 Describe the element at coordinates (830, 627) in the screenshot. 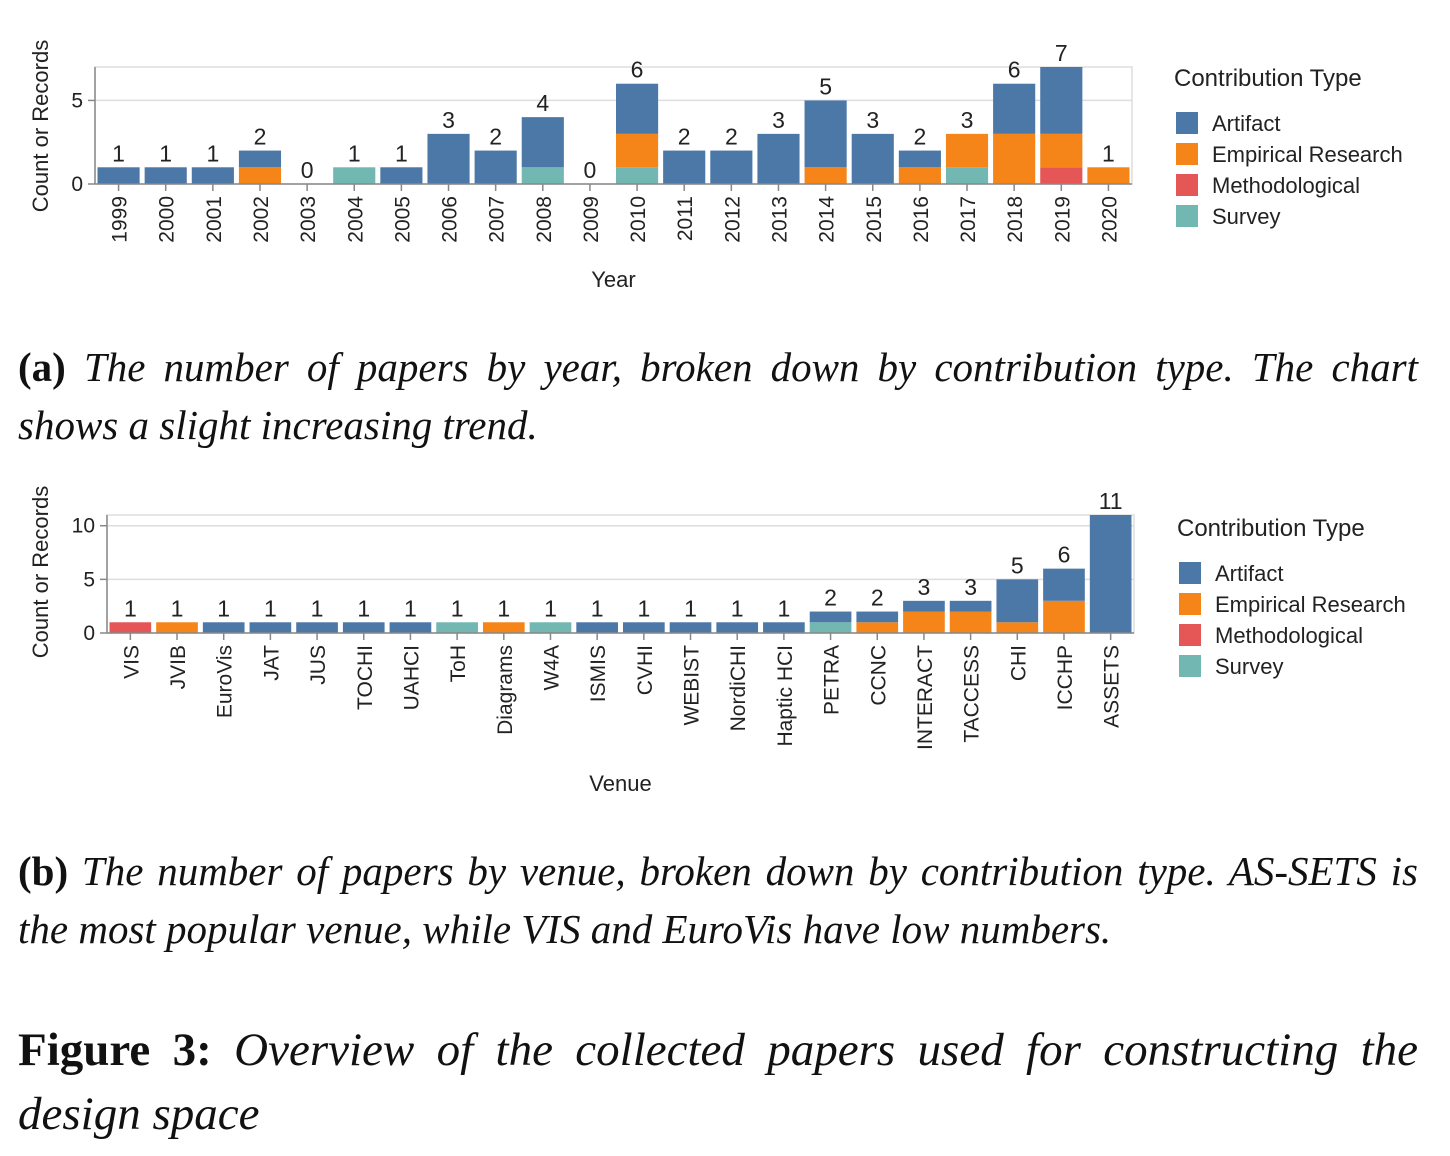

I see `bar-petra-survey` at that location.